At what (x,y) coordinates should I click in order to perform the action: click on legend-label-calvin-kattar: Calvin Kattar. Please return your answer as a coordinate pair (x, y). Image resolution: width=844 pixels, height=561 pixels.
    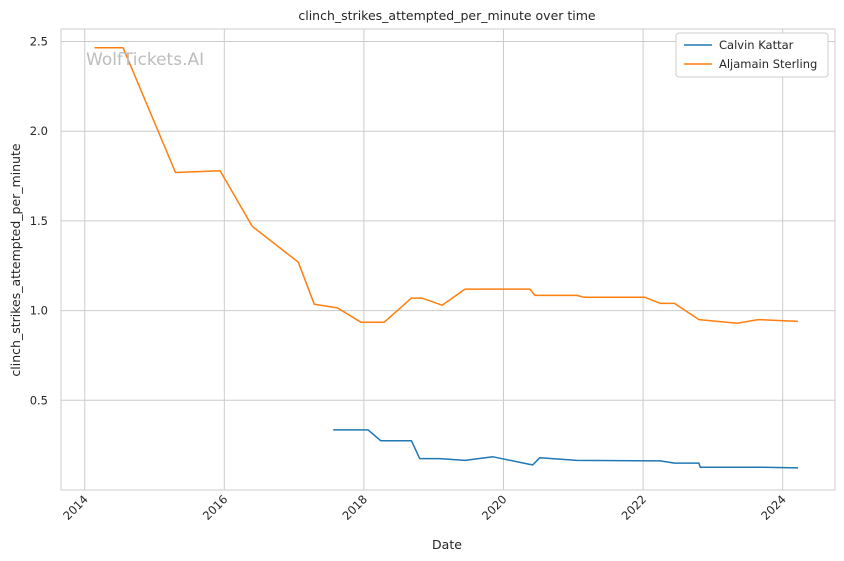
    Looking at the image, I should click on (756, 45).